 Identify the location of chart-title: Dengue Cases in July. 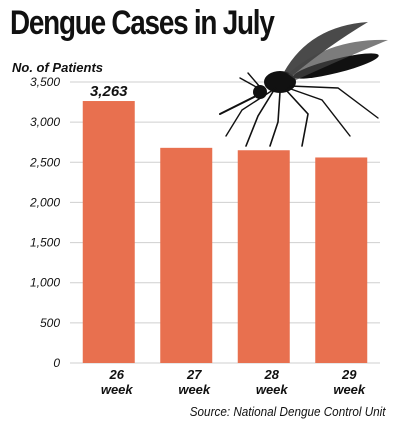
(142, 23).